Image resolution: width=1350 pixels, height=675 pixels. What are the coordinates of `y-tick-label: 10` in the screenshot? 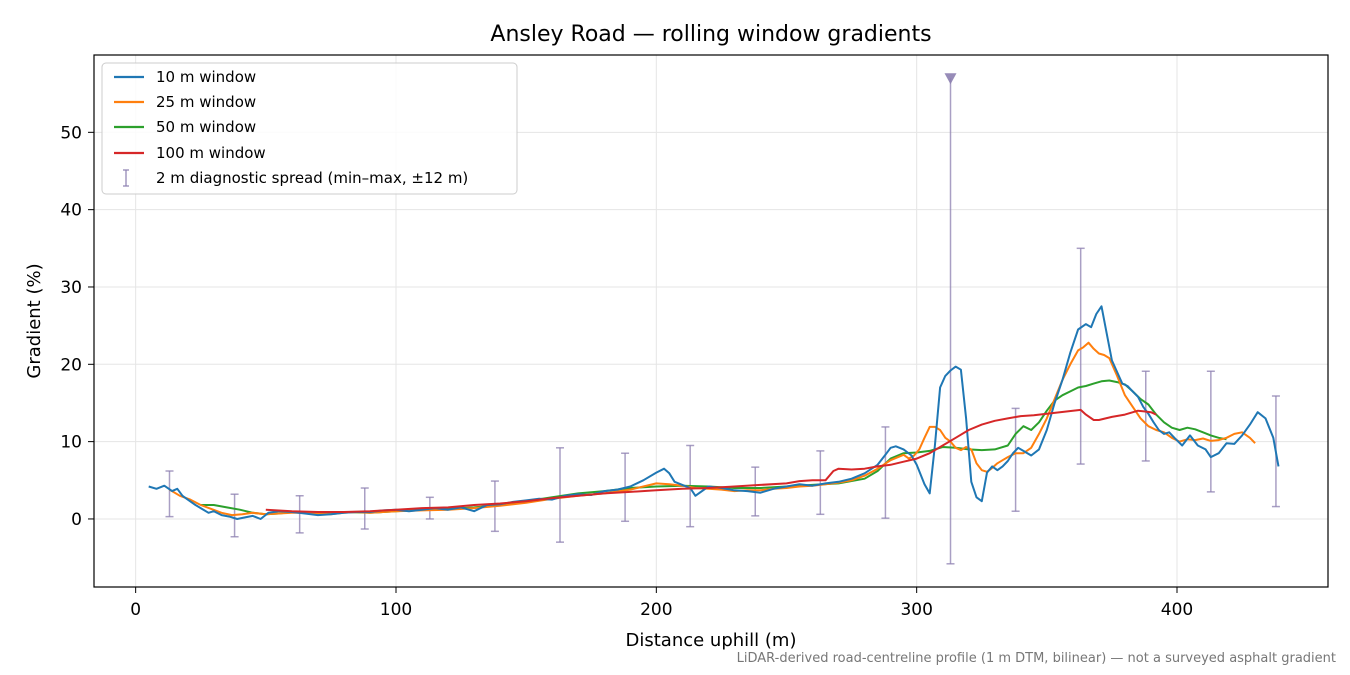 It's located at (71, 443).